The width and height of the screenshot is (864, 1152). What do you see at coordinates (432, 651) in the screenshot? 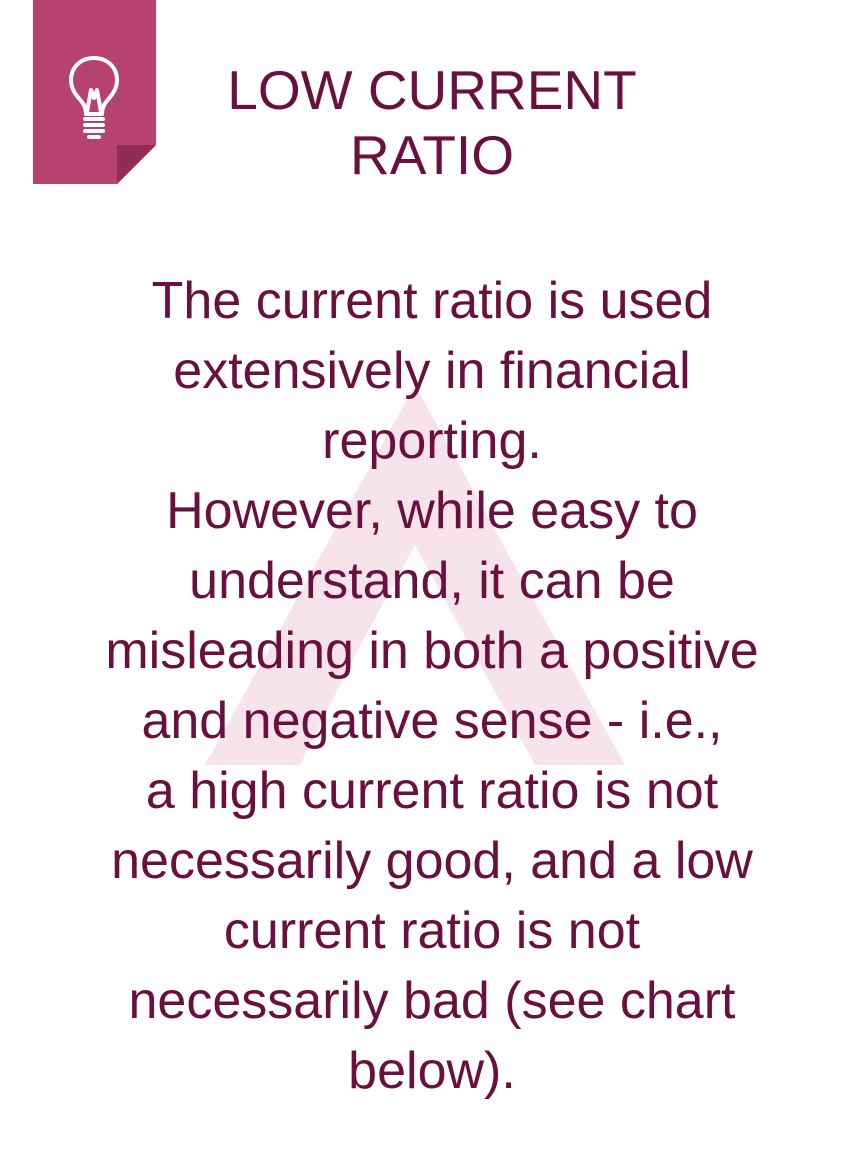
I see `body-line: misleading in both a positive` at bounding box center [432, 651].